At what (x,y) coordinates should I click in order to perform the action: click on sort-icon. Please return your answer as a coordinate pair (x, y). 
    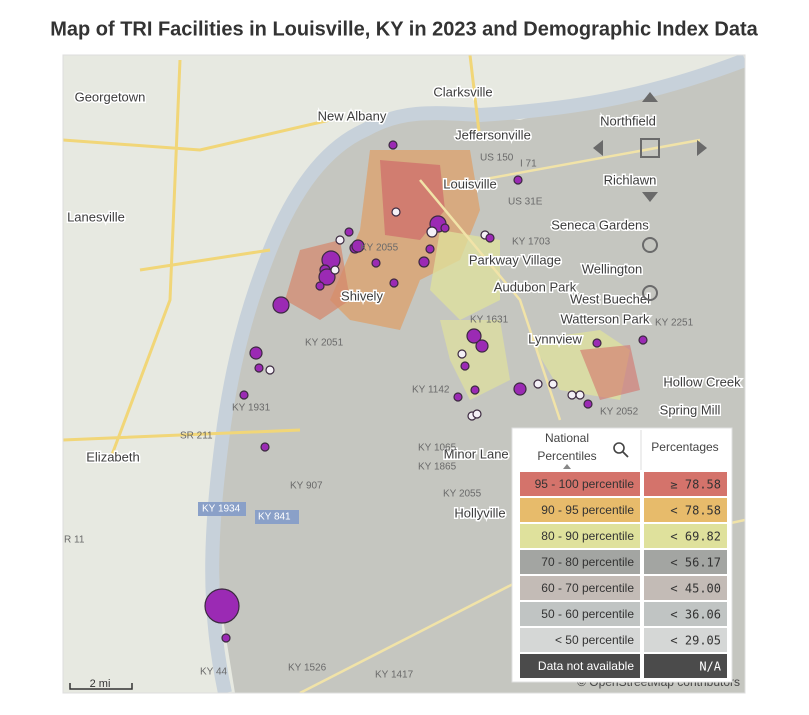
    Looking at the image, I should click on (567, 466).